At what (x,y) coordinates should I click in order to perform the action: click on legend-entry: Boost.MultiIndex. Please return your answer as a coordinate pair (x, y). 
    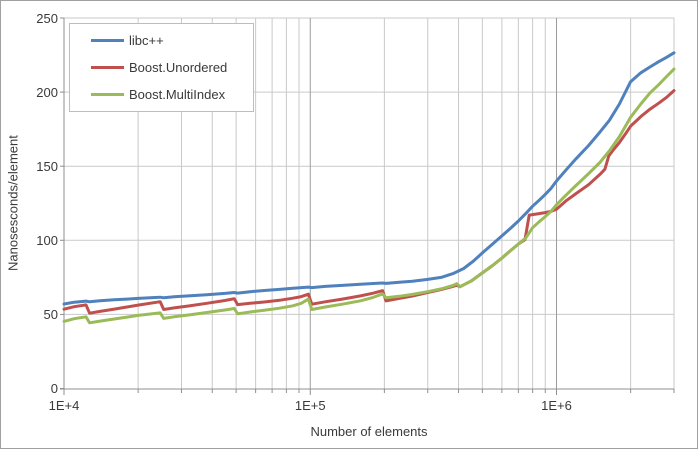
    Looking at the image, I should click on (172, 94).